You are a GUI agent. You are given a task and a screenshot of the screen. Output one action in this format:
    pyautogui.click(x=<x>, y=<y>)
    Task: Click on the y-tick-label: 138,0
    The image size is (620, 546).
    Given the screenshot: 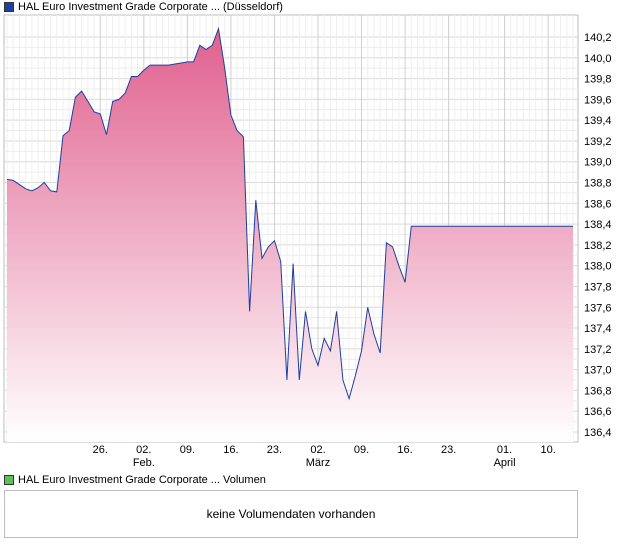 What is the action you would take?
    pyautogui.click(x=598, y=267)
    